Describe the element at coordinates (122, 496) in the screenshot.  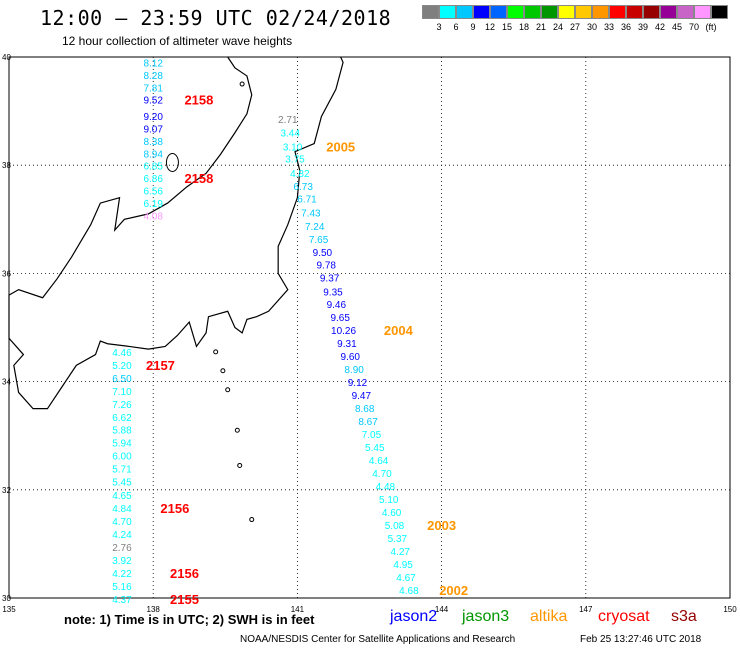
I see `wave-height-value: 4.65` at that location.